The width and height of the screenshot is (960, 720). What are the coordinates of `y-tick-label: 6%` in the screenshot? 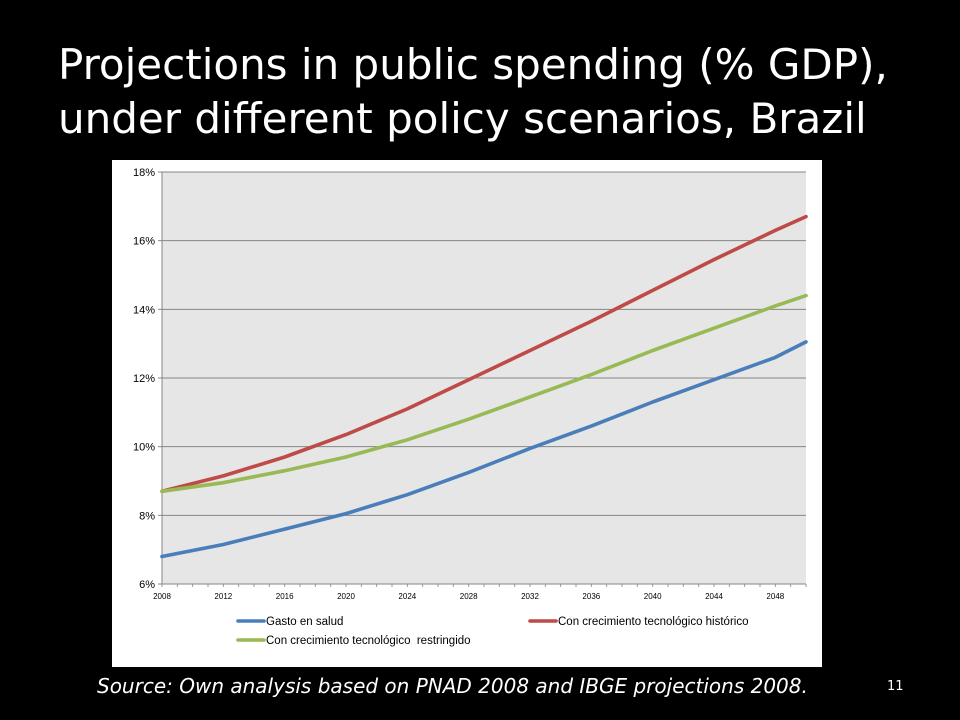 It's located at (147, 585).